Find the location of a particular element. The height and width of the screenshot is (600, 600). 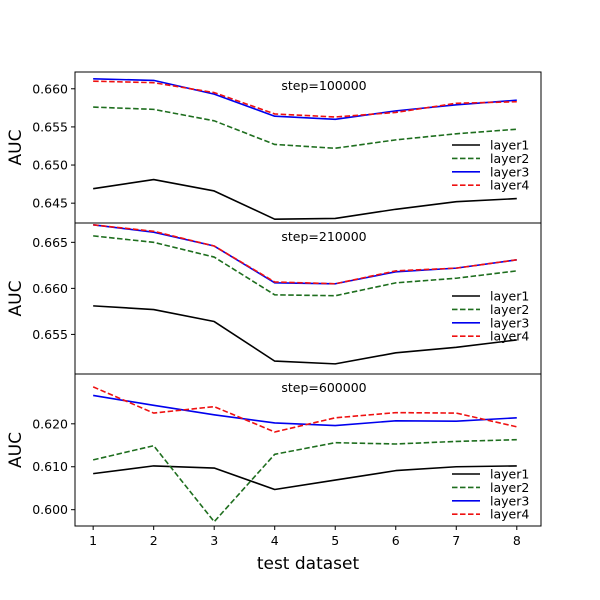

x-tick-label: 6 is located at coordinates (396, 540).